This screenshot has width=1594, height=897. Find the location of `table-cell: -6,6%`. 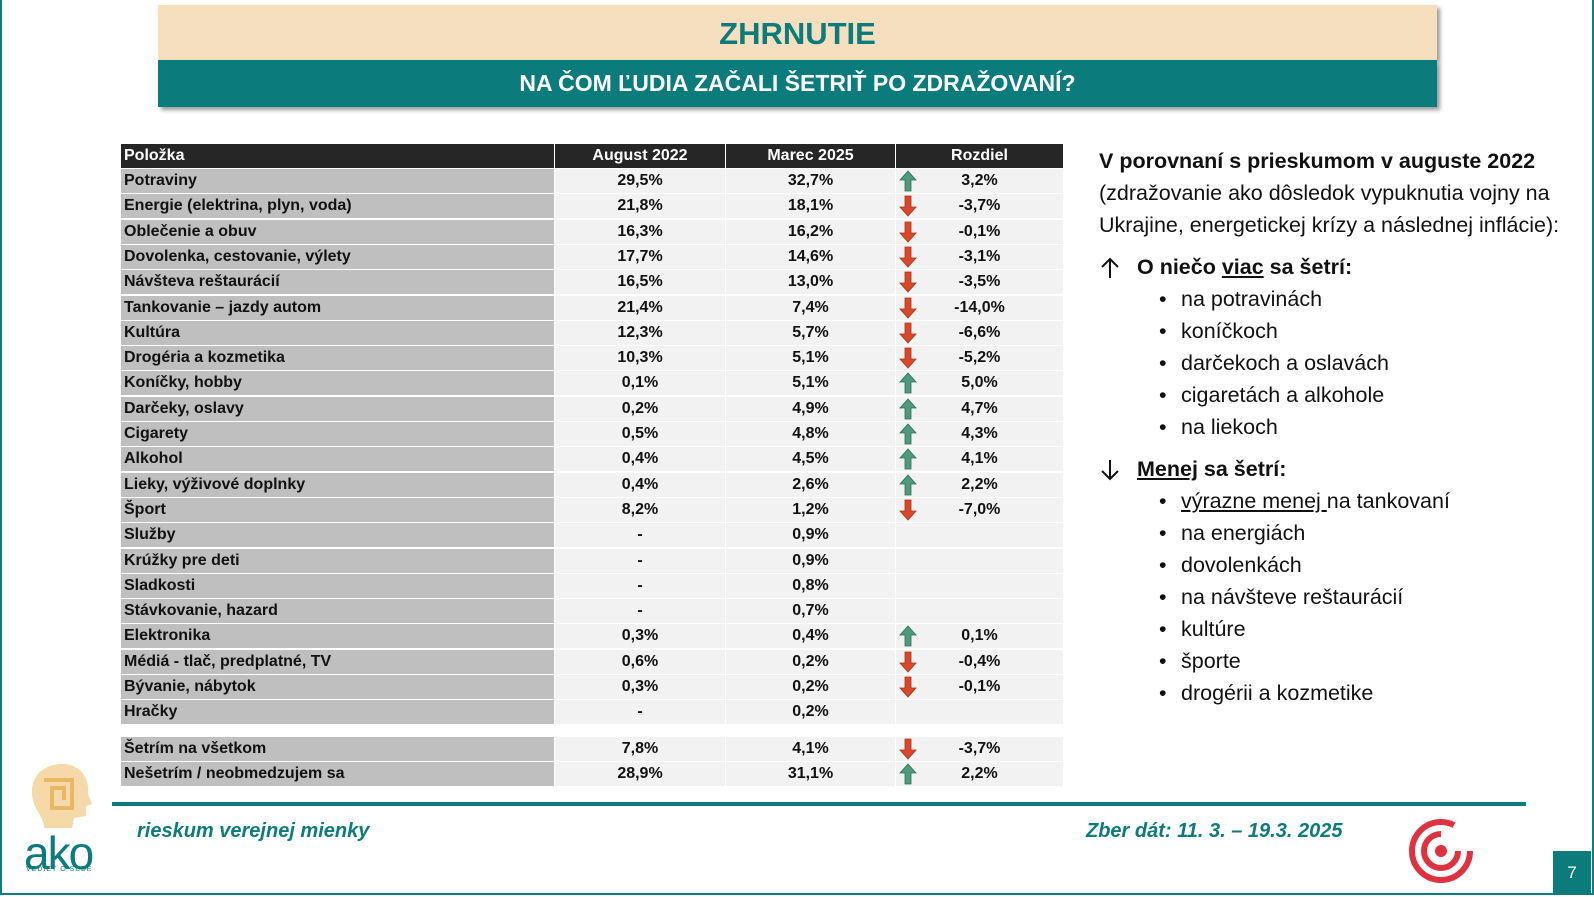

table-cell: -6,6% is located at coordinates (979, 332).